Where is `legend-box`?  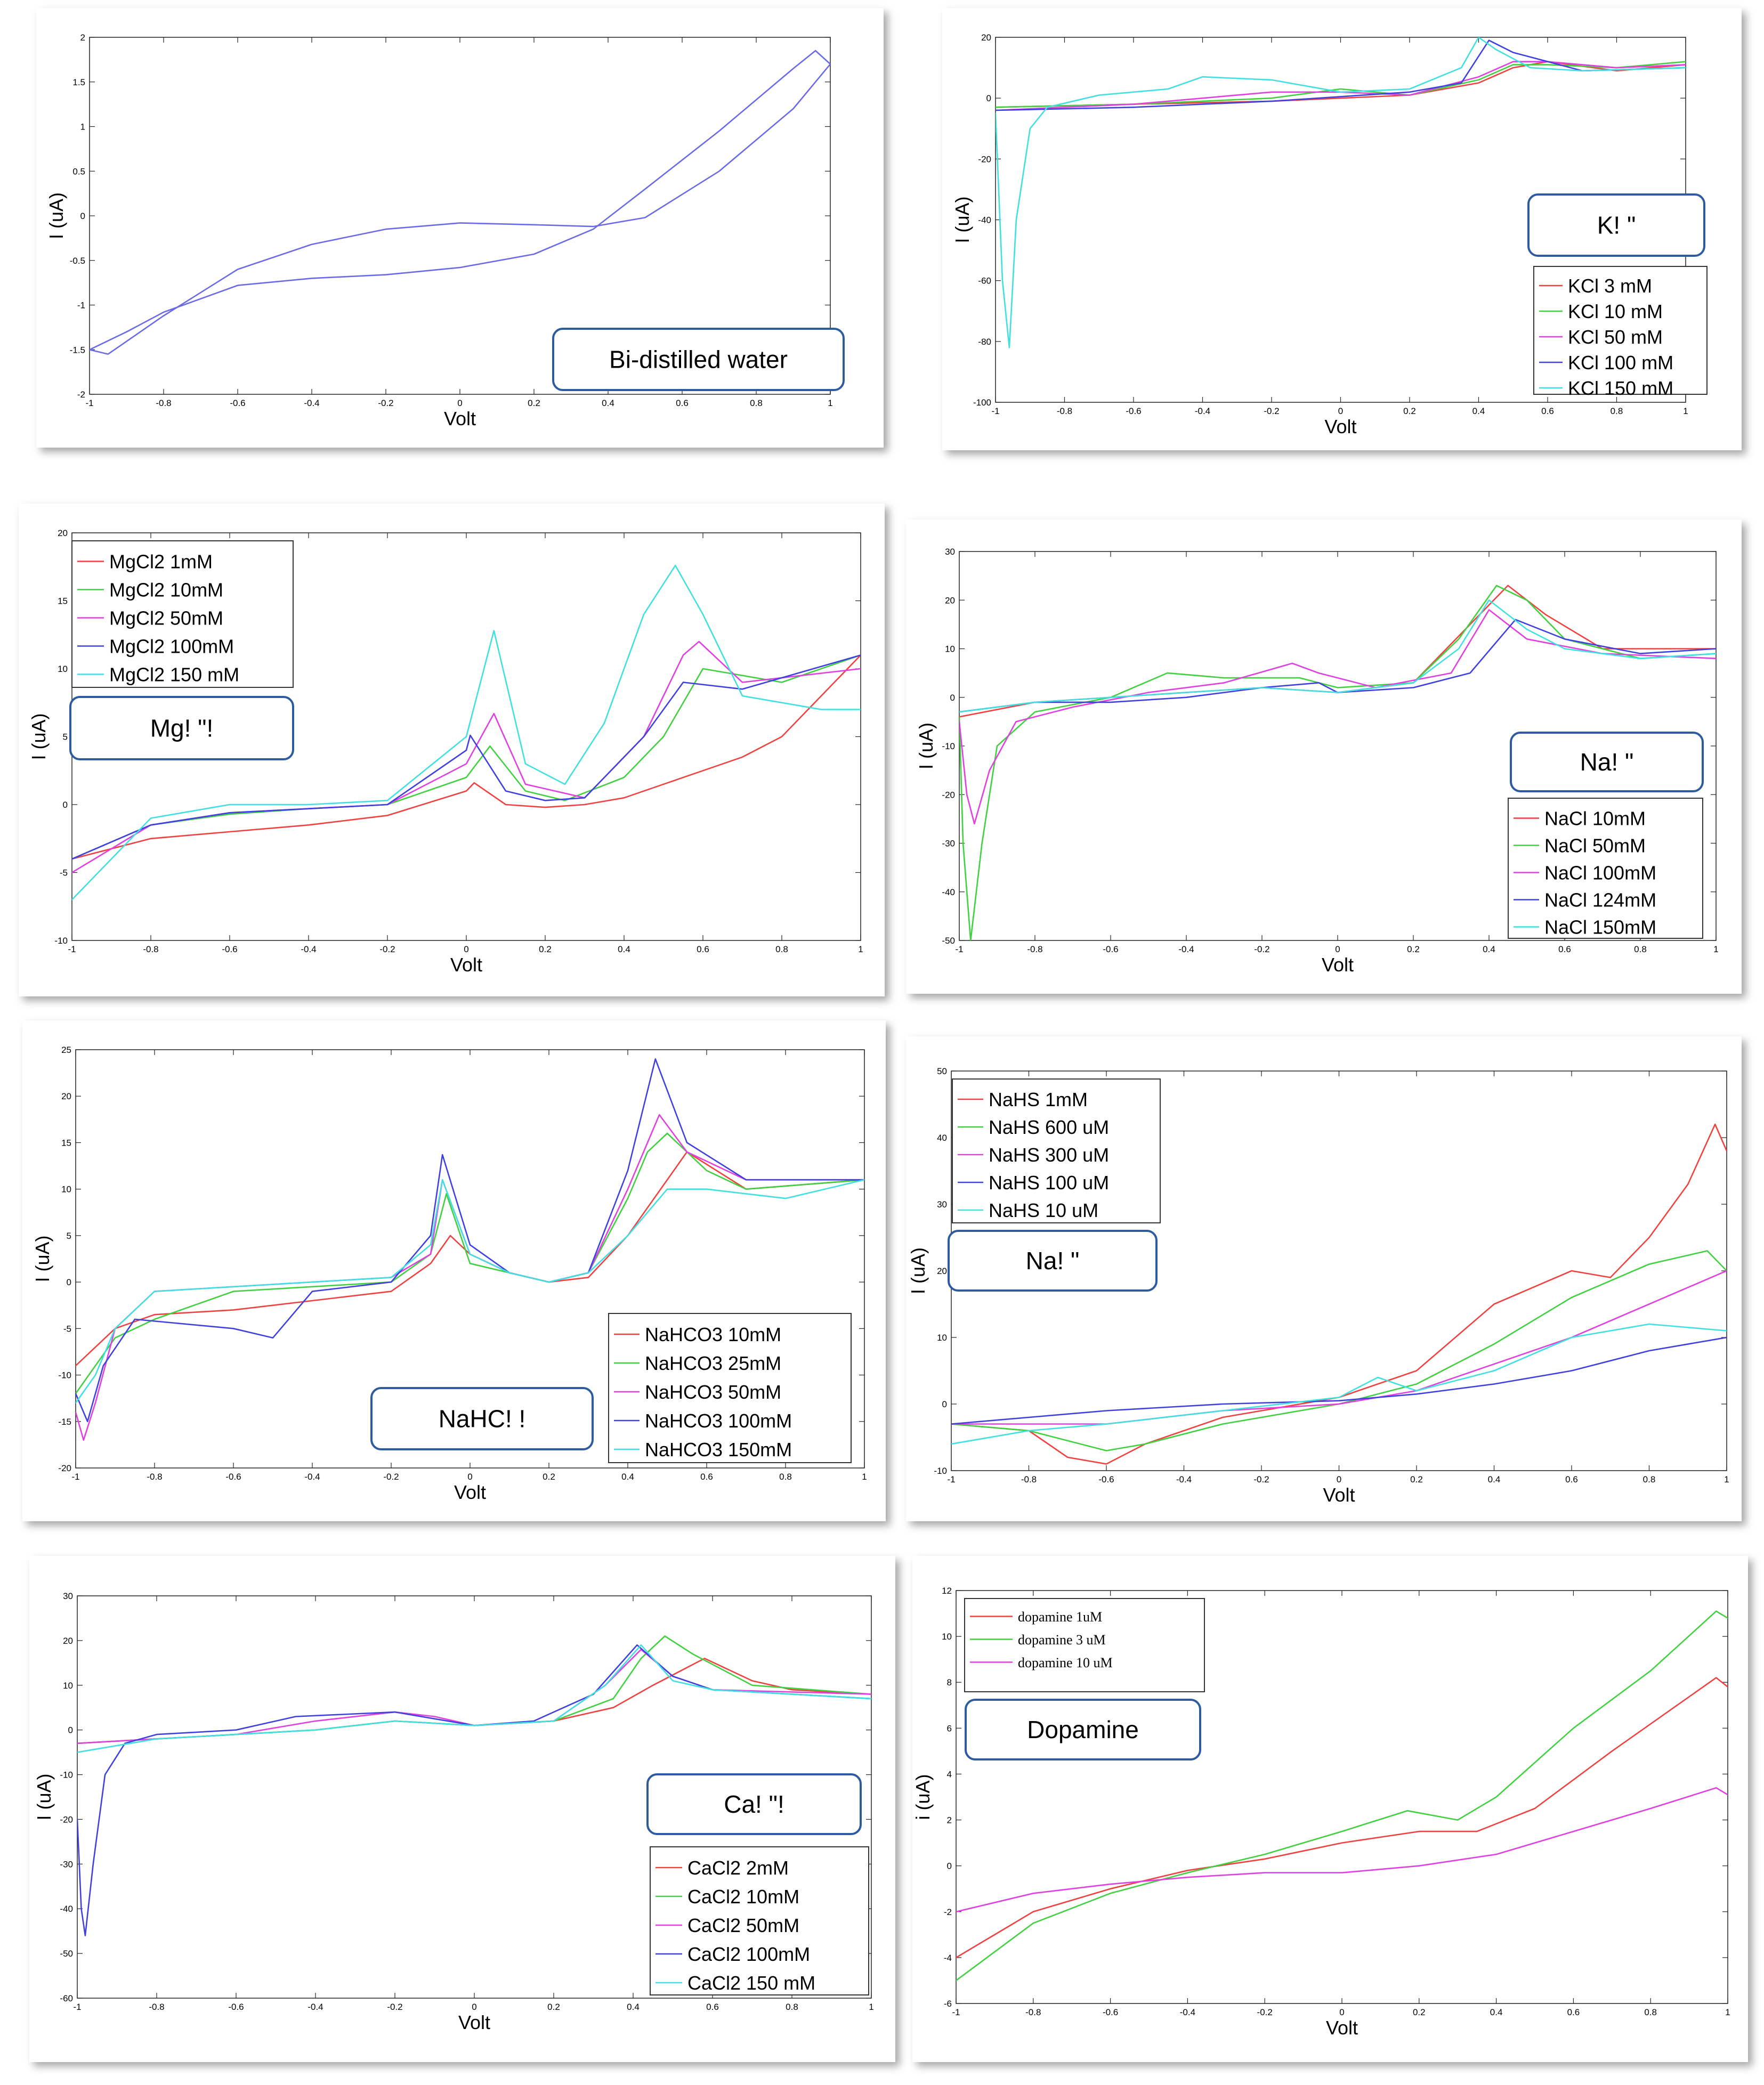 legend-box is located at coordinates (730, 1388).